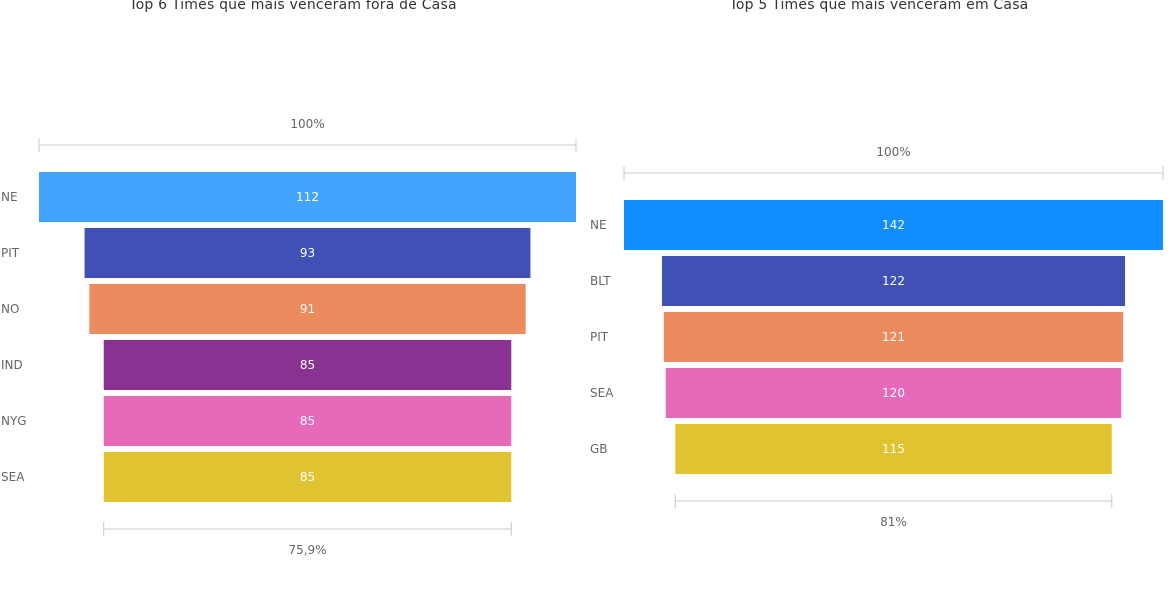 The image size is (1172, 595). I want to click on bar-value-label: 122, so click(893, 281).